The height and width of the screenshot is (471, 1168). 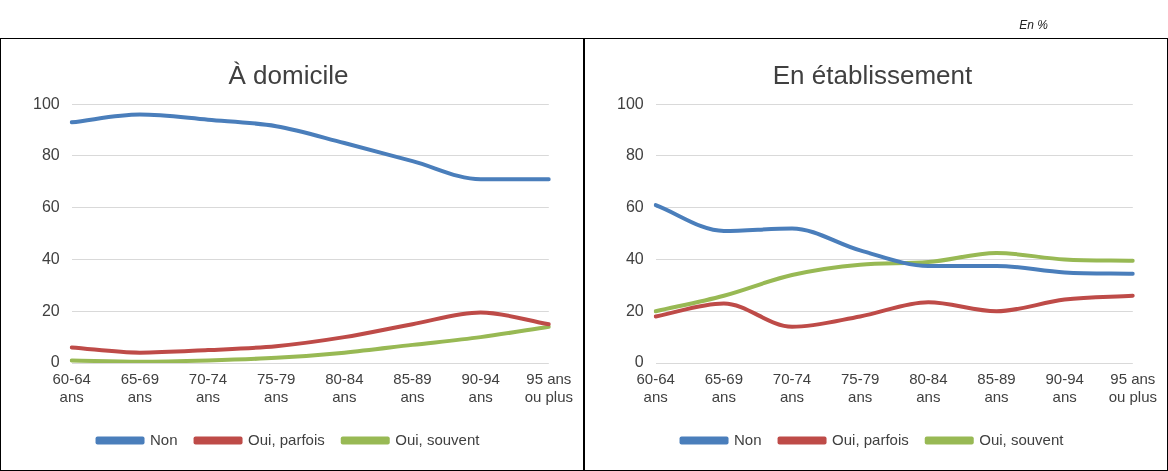 What do you see at coordinates (872, 74) in the screenshot?
I see `chart-title: En établissement` at bounding box center [872, 74].